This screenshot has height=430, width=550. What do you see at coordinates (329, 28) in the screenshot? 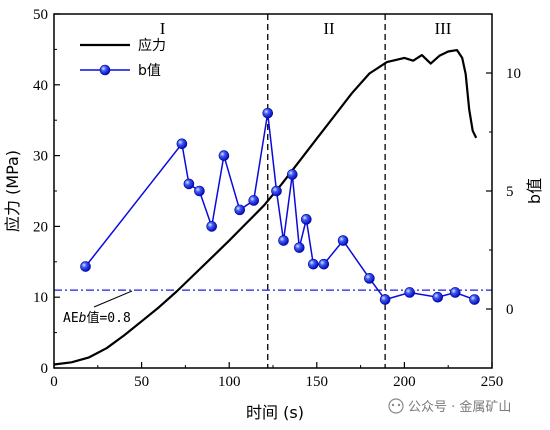
I see `region-label-2: II` at bounding box center [329, 28].